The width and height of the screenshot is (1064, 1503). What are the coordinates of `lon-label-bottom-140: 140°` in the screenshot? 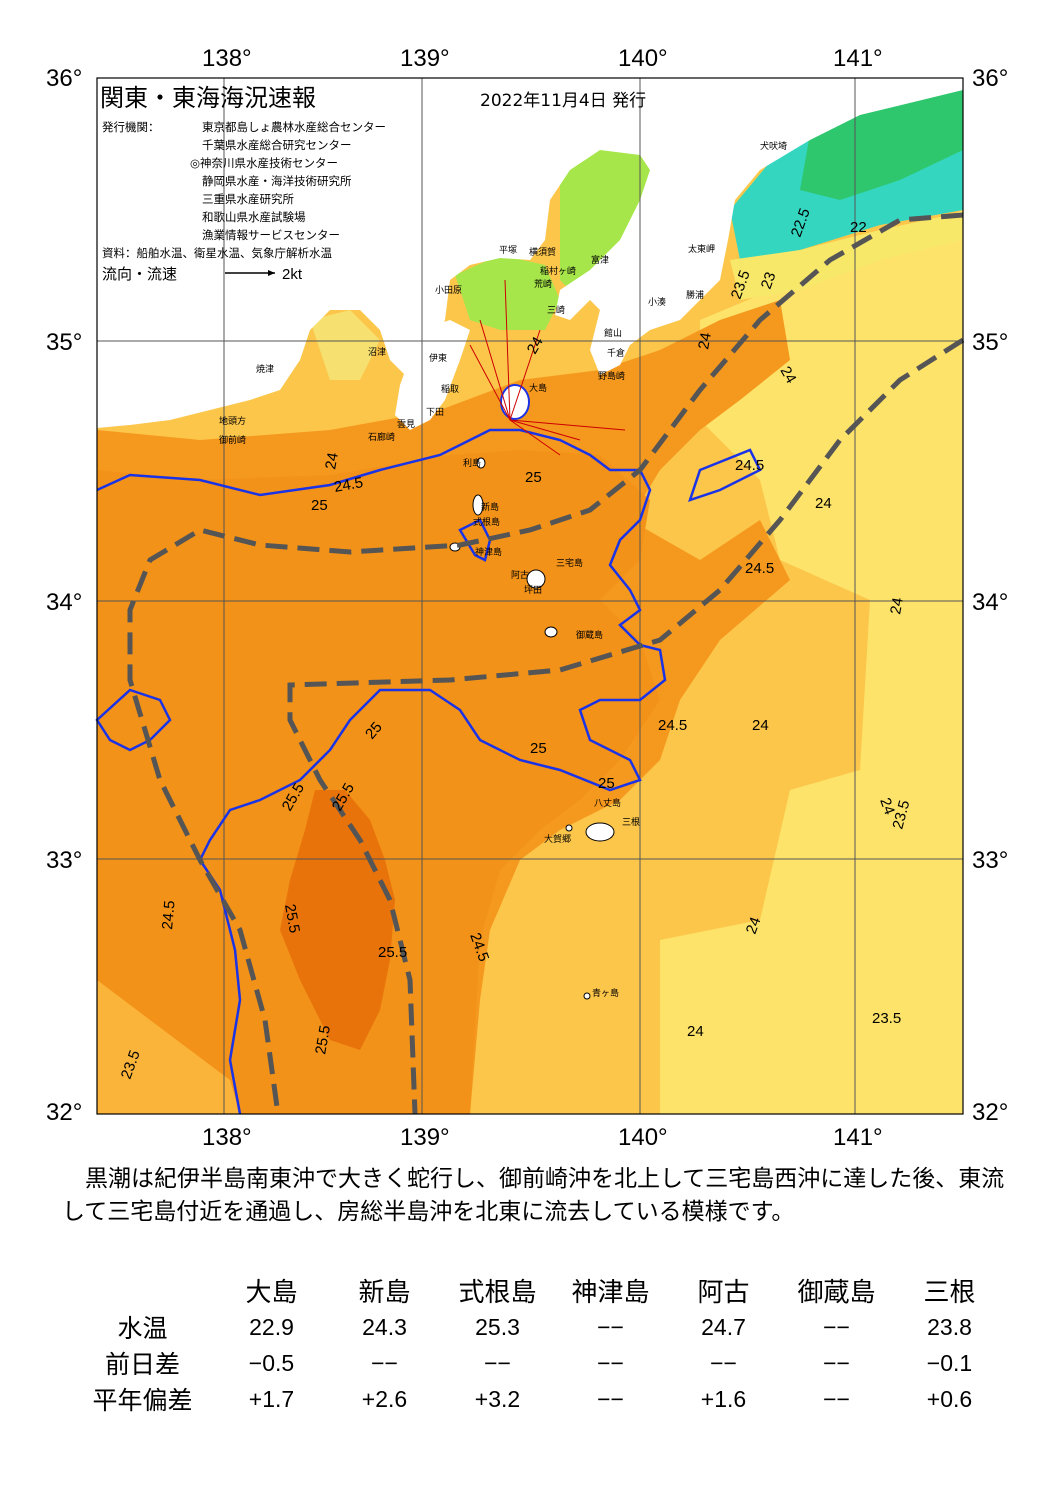 It's located at (643, 1137).